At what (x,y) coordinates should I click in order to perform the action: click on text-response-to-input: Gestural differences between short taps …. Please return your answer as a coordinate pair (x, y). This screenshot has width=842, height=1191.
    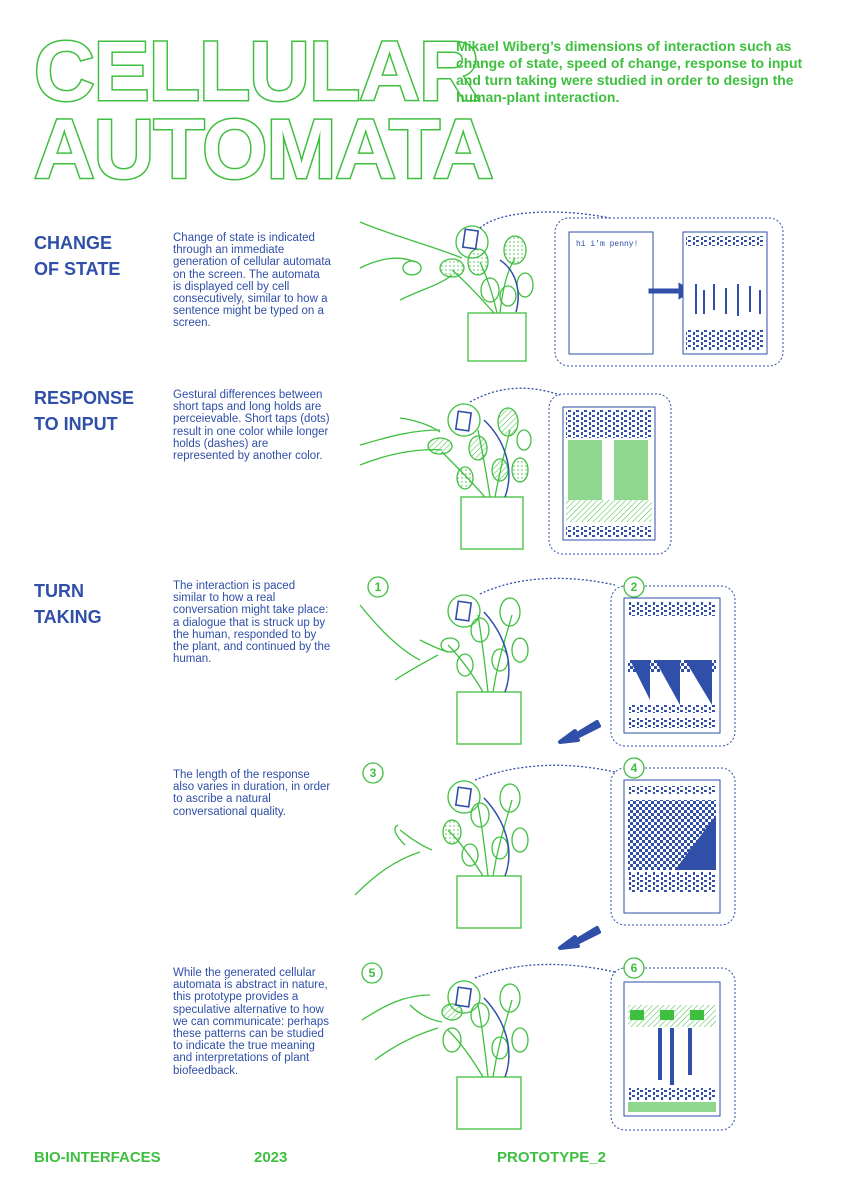
    Looking at the image, I should click on (251, 426).